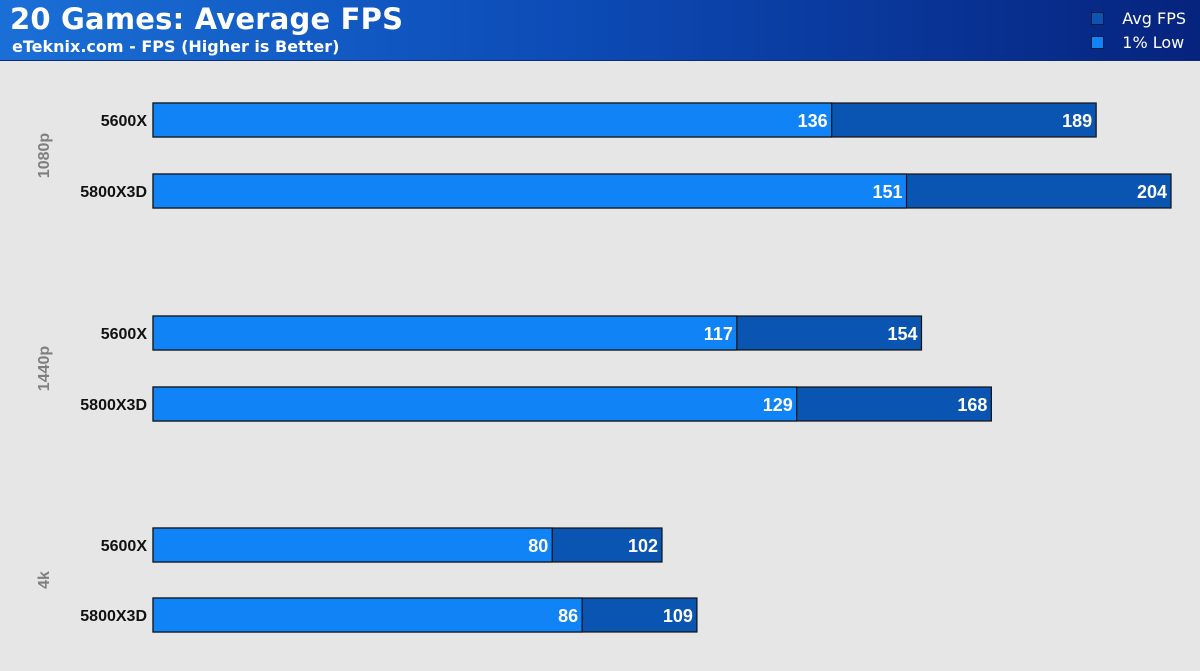 The height and width of the screenshot is (671, 1200). I want to click on group-label: 1080p, so click(44, 156).